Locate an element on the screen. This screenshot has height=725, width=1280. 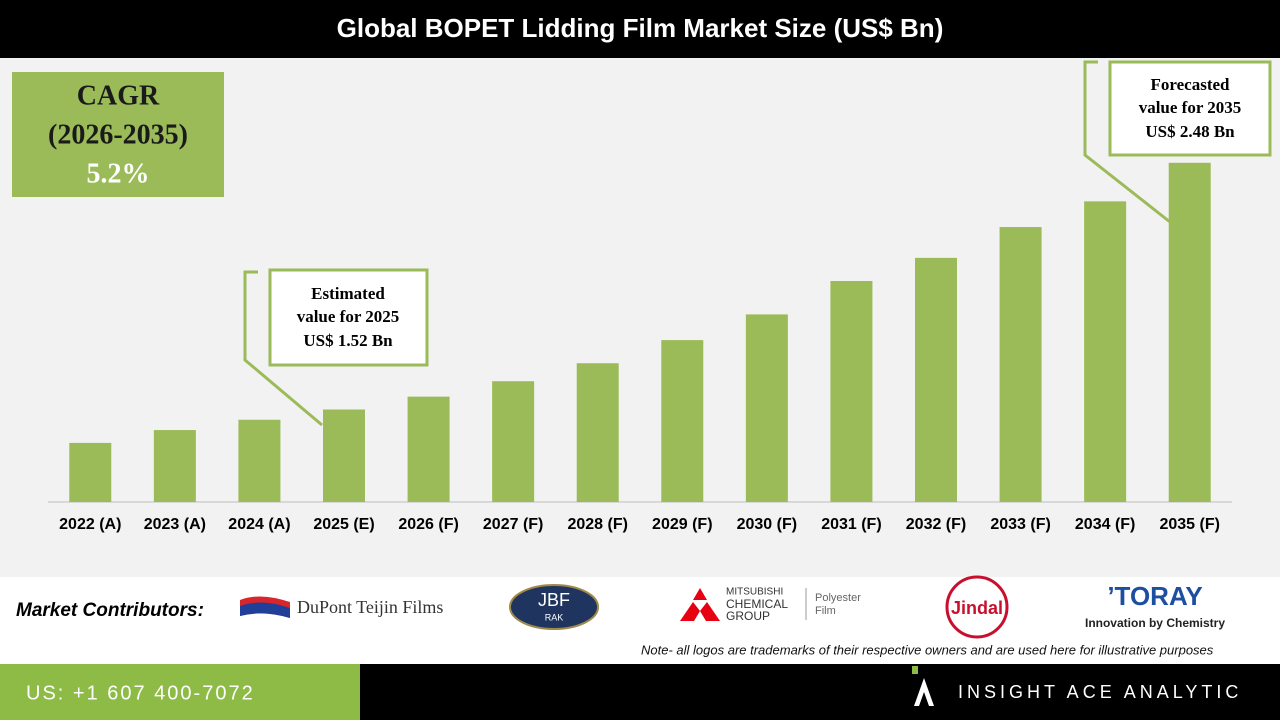
x-tick-label: 2024 (A) is located at coordinates (259, 524).